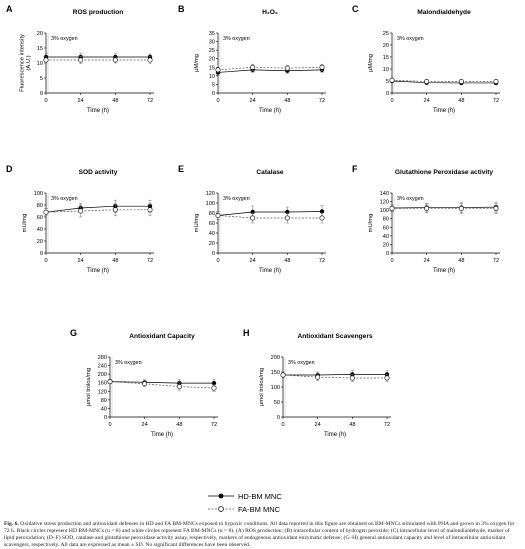 This screenshot has width=525, height=549. Describe the element at coordinates (162, 336) in the screenshot. I see `chart-title-g: Antioxidant Capacity` at that location.